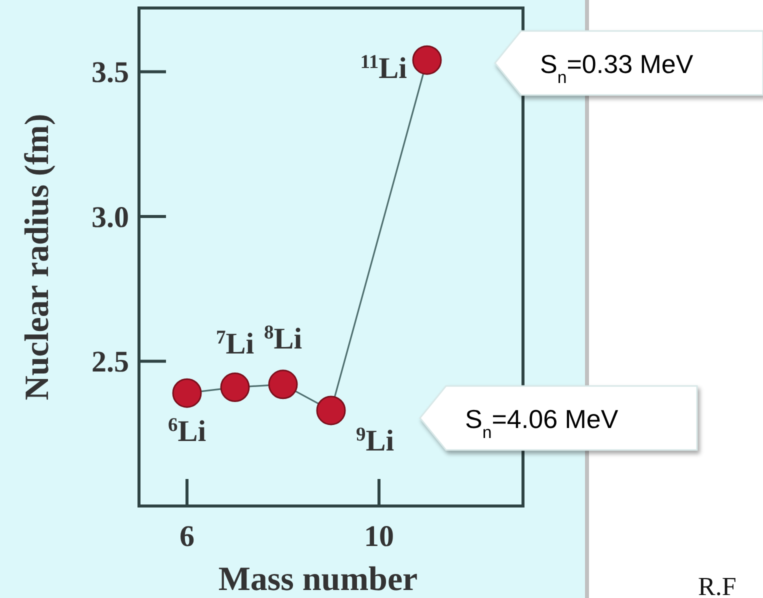  I want to click on y-axis-title: Nuclear radius (fm), so click(37, 257).